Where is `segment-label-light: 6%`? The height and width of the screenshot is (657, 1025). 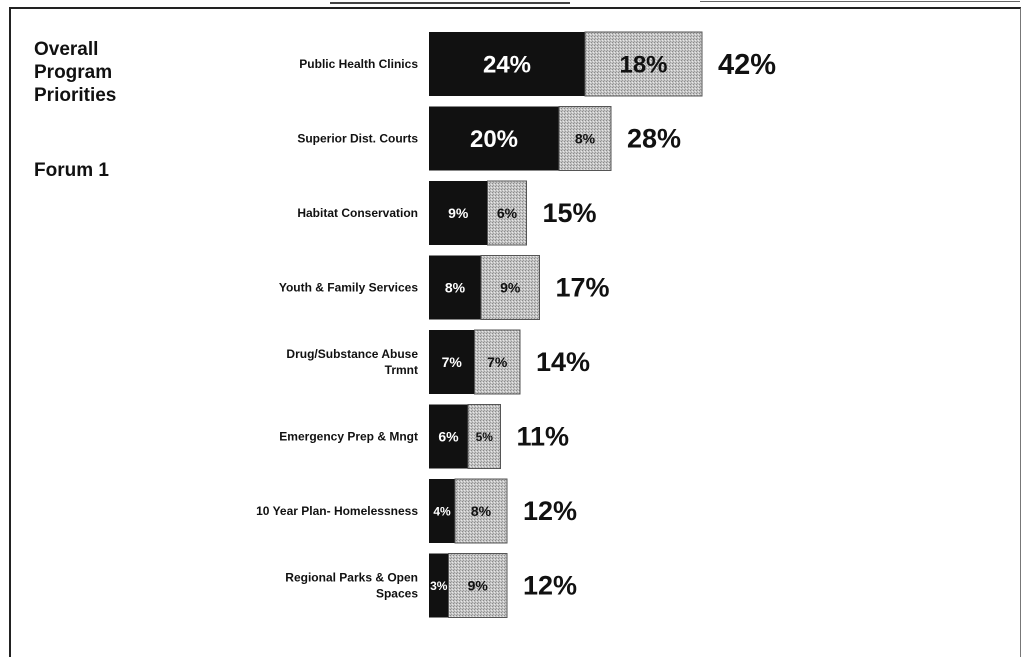
segment-label-light: 6% is located at coordinates (507, 213).